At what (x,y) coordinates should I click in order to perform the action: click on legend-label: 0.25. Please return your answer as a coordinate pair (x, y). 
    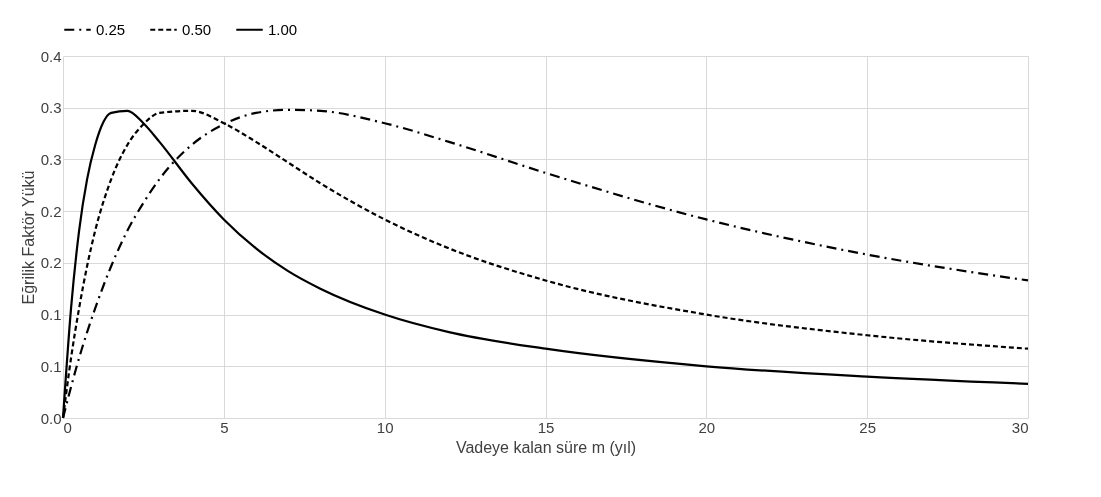
    Looking at the image, I should click on (111, 29).